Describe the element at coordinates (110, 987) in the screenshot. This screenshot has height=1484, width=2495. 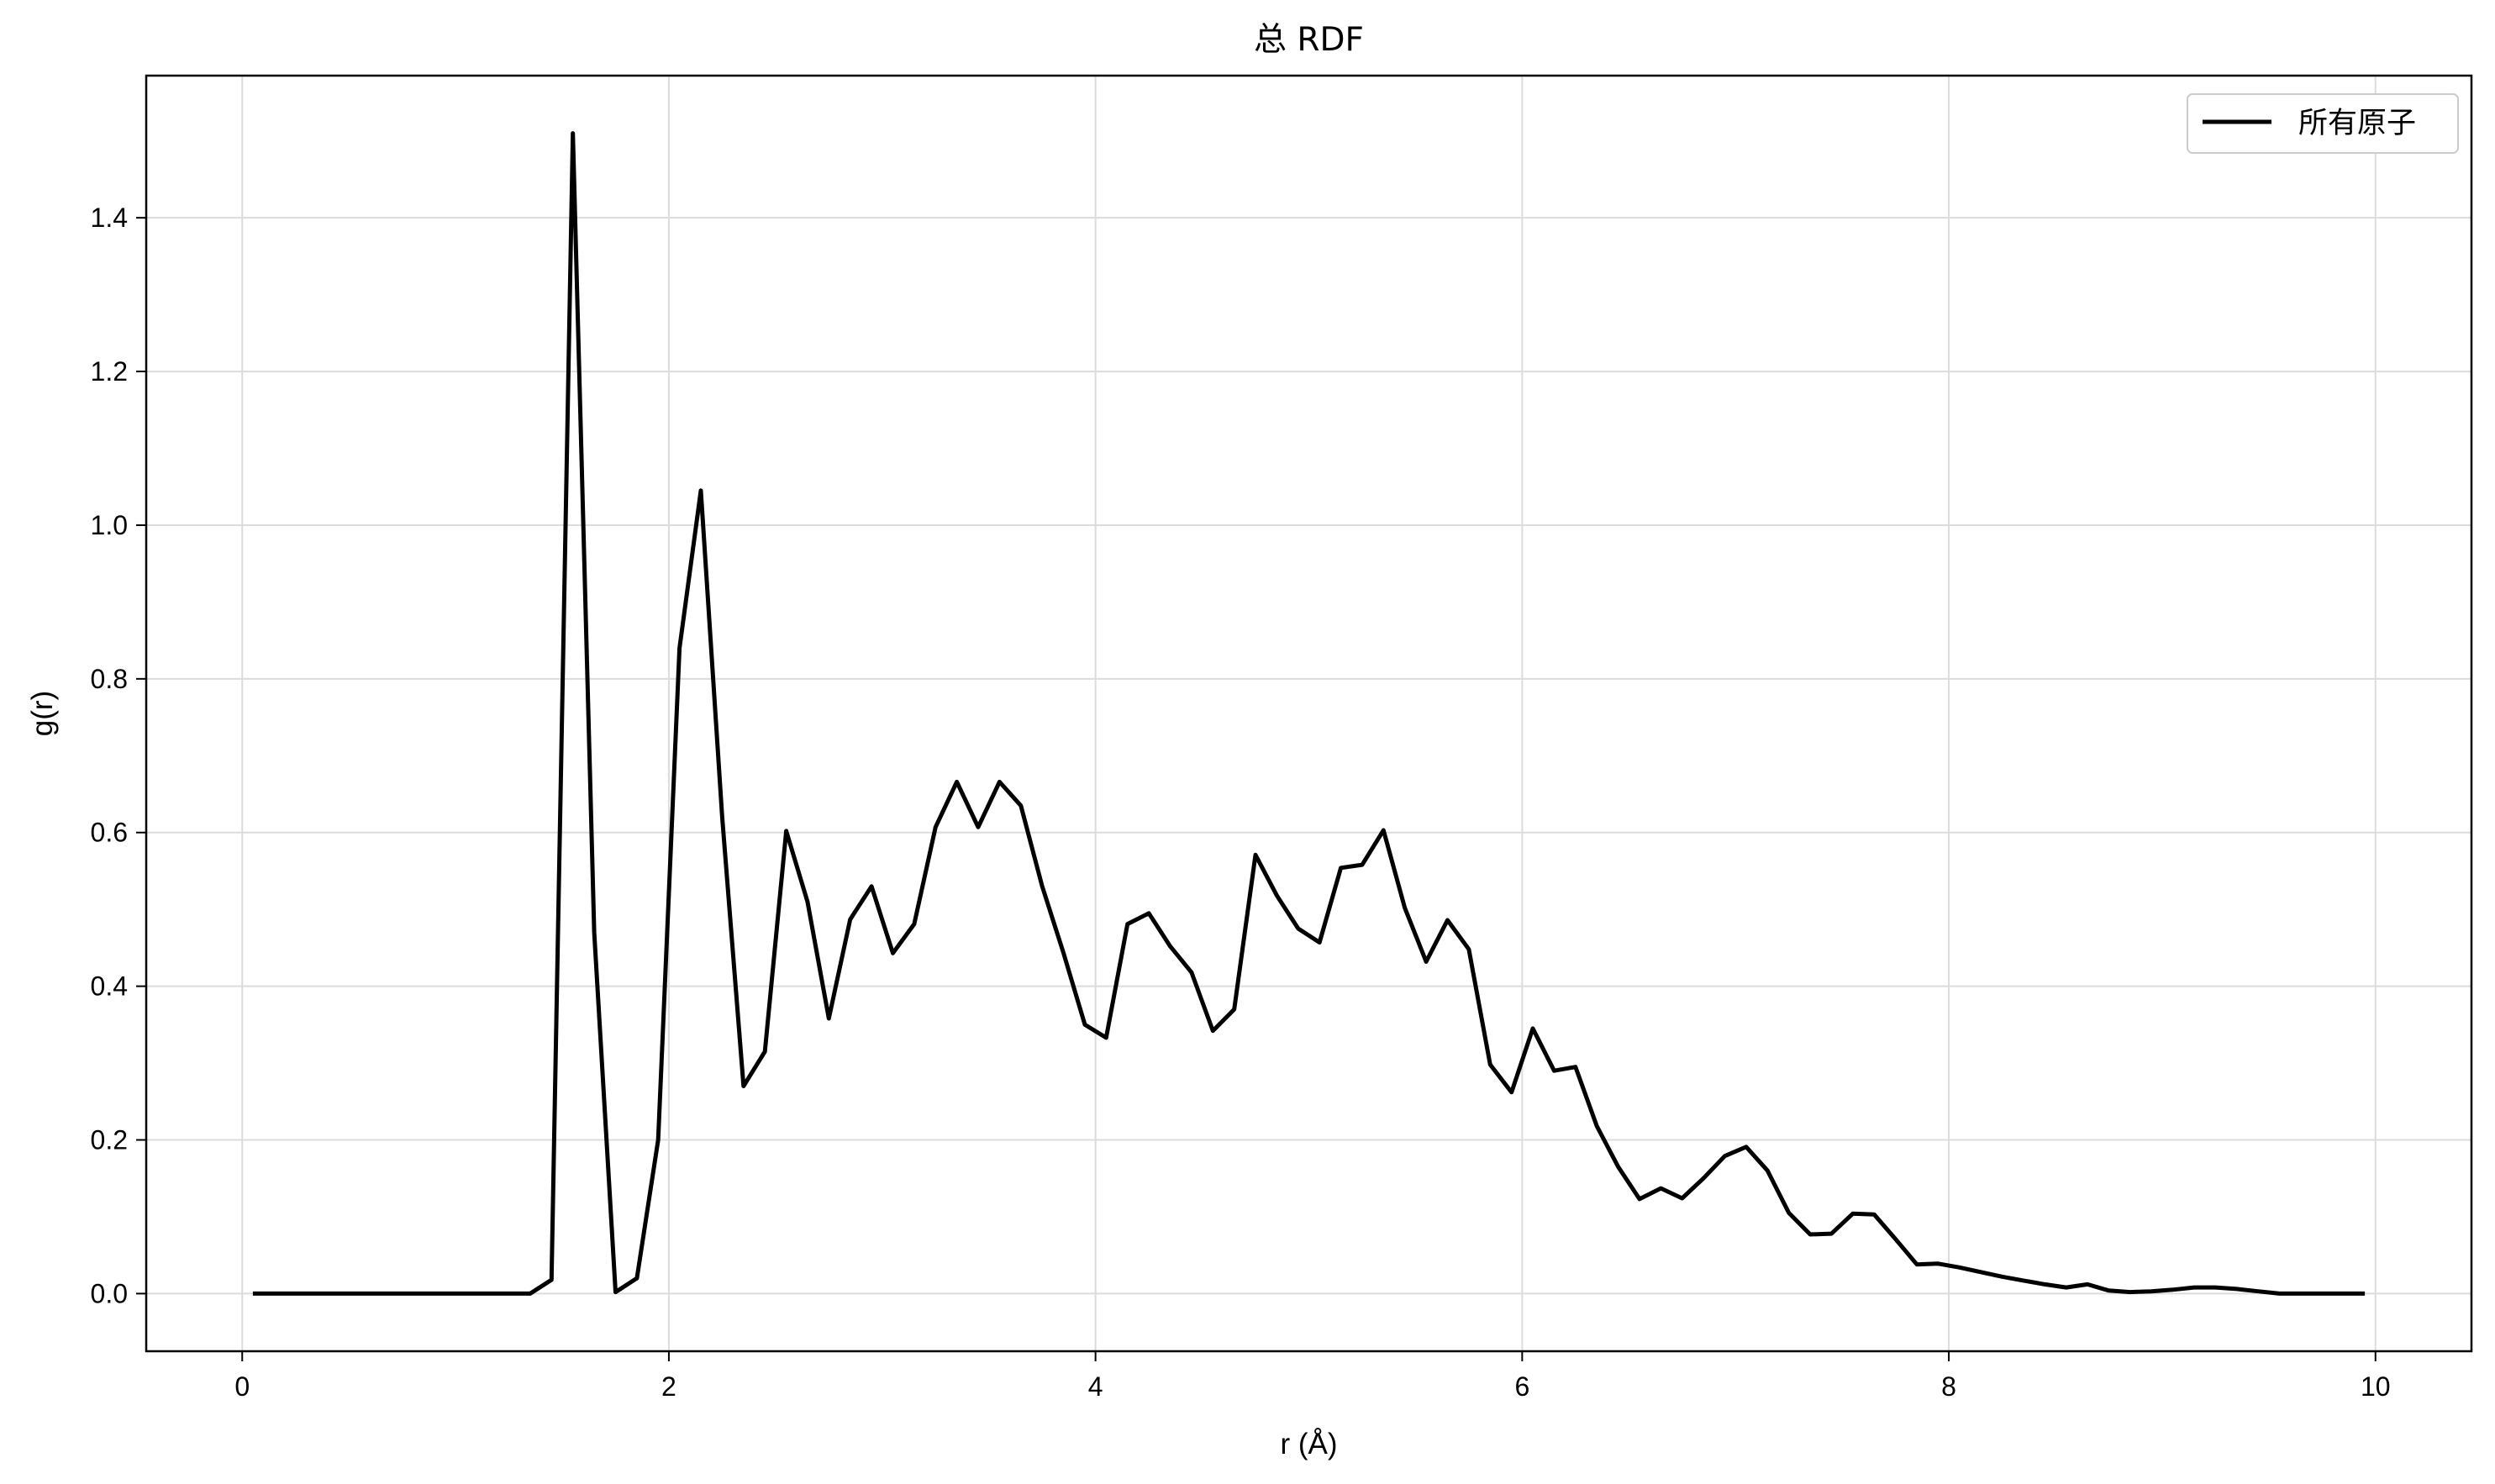
I see `y-tick-label: 0.4` at that location.